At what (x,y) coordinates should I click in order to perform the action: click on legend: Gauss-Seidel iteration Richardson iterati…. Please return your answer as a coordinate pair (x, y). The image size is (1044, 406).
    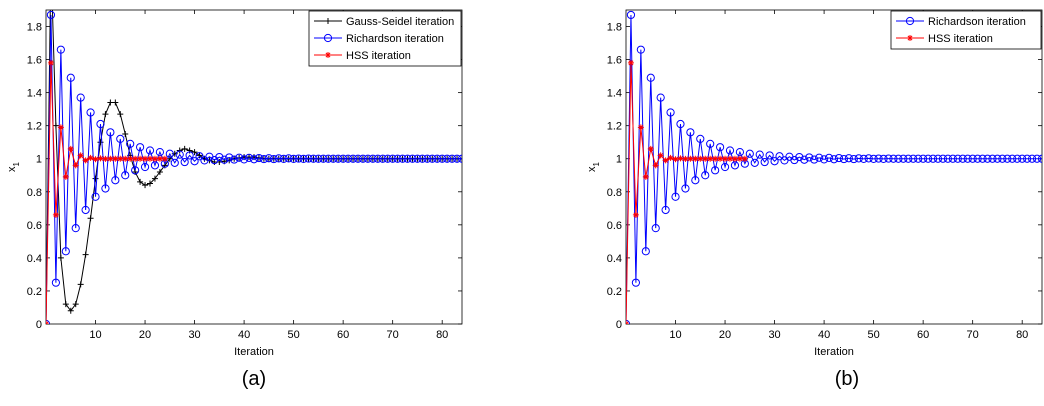
    Looking at the image, I should click on (385, 38).